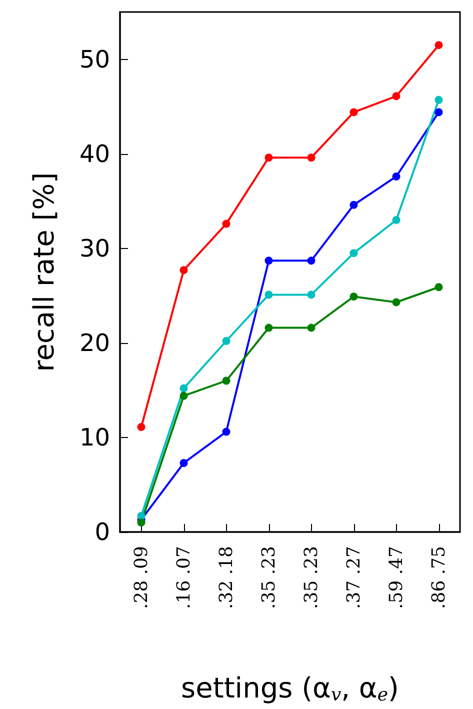 Image resolution: width=473 pixels, height=709 pixels. I want to click on x-tick-label: .16 .07, so click(183, 577).